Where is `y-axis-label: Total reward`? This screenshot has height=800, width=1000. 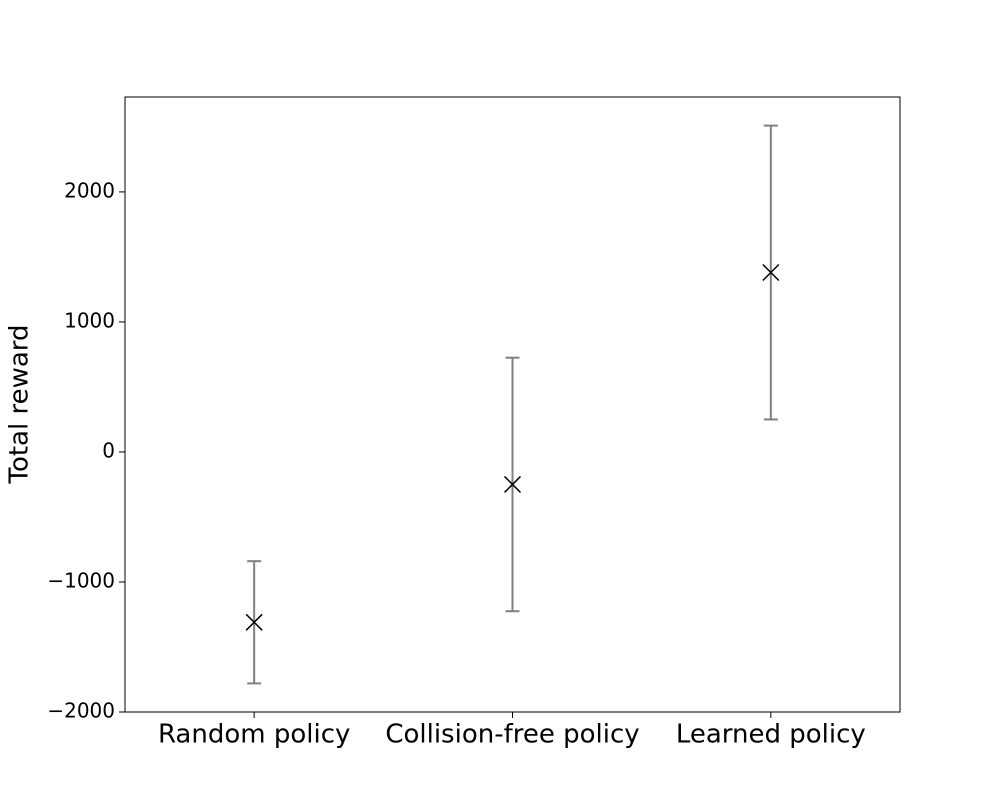
y-axis-label: Total reward is located at coordinates (20, 404).